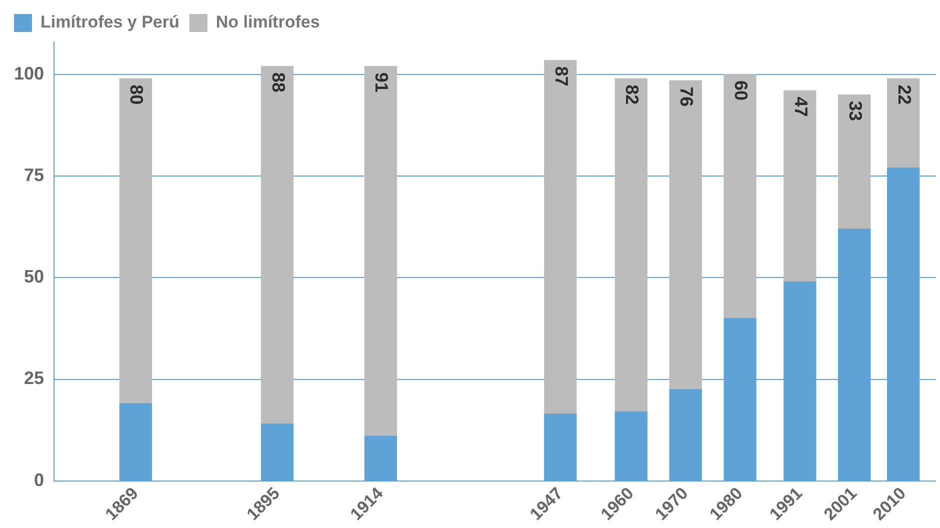 This screenshot has width=940, height=528. Describe the element at coordinates (855, 110) in the screenshot. I see `data-label: 33` at that location.